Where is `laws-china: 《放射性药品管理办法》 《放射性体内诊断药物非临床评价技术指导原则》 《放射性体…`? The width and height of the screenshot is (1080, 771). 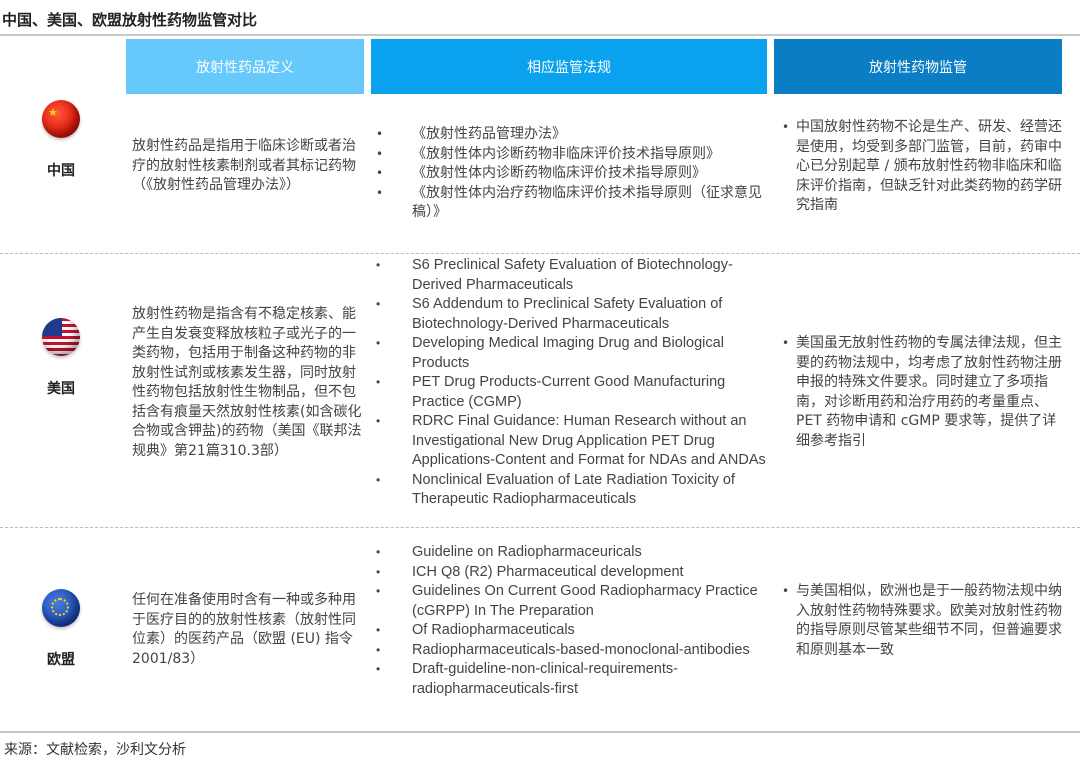
laws-china: 《放射性药品管理办法》 《放射性体内诊断药物非临床评价技术指导原则》 《放射性体… is located at coordinates (573, 174).